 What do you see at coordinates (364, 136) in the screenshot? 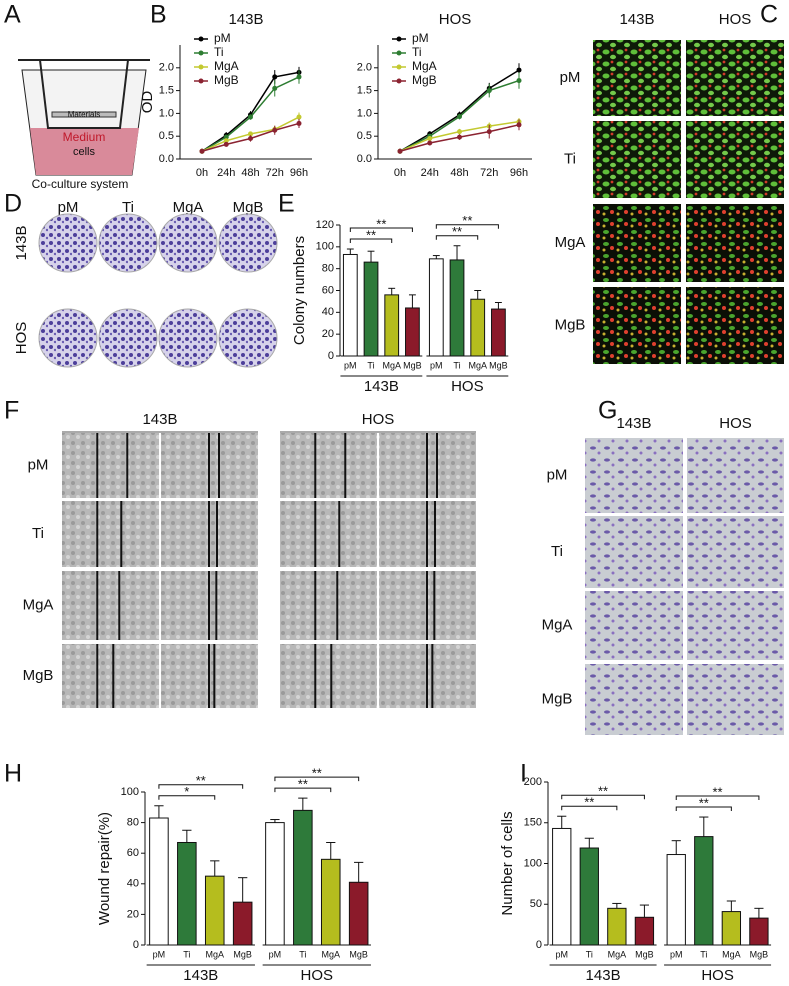
I see `y-tick-label: 0.5` at bounding box center [364, 136].